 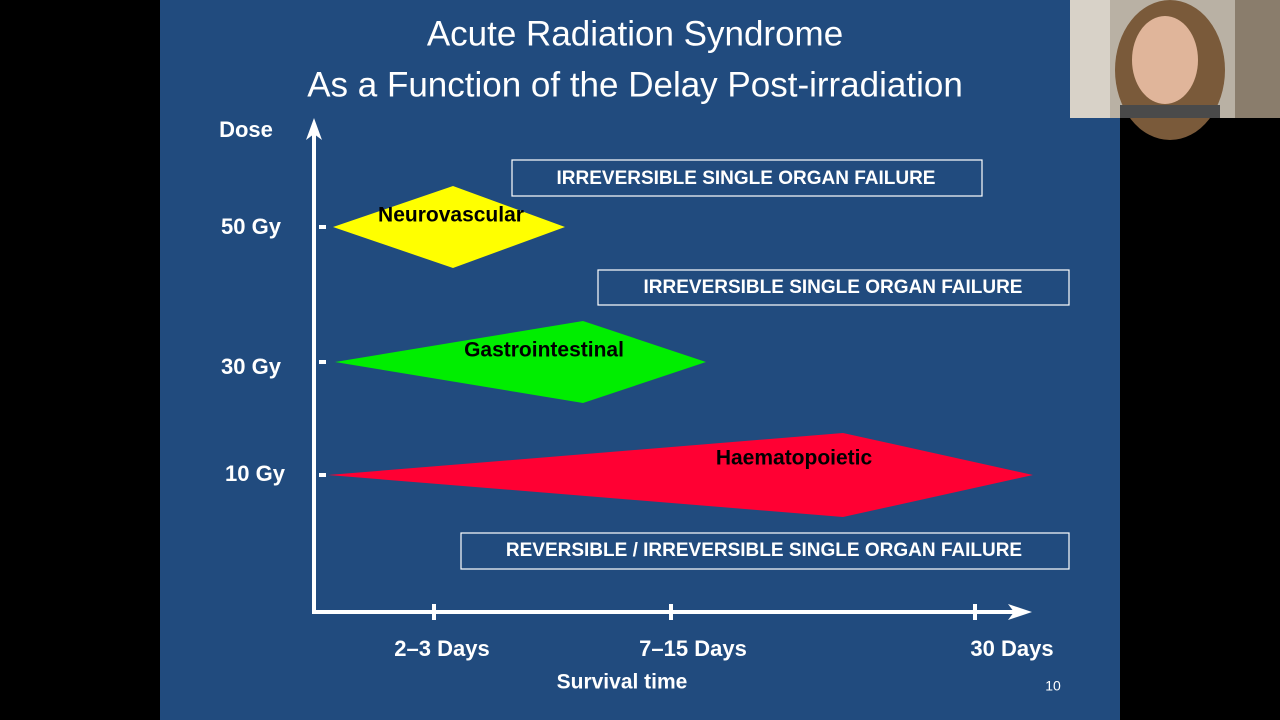 What do you see at coordinates (1165, 60) in the screenshot?
I see `webcam-face` at bounding box center [1165, 60].